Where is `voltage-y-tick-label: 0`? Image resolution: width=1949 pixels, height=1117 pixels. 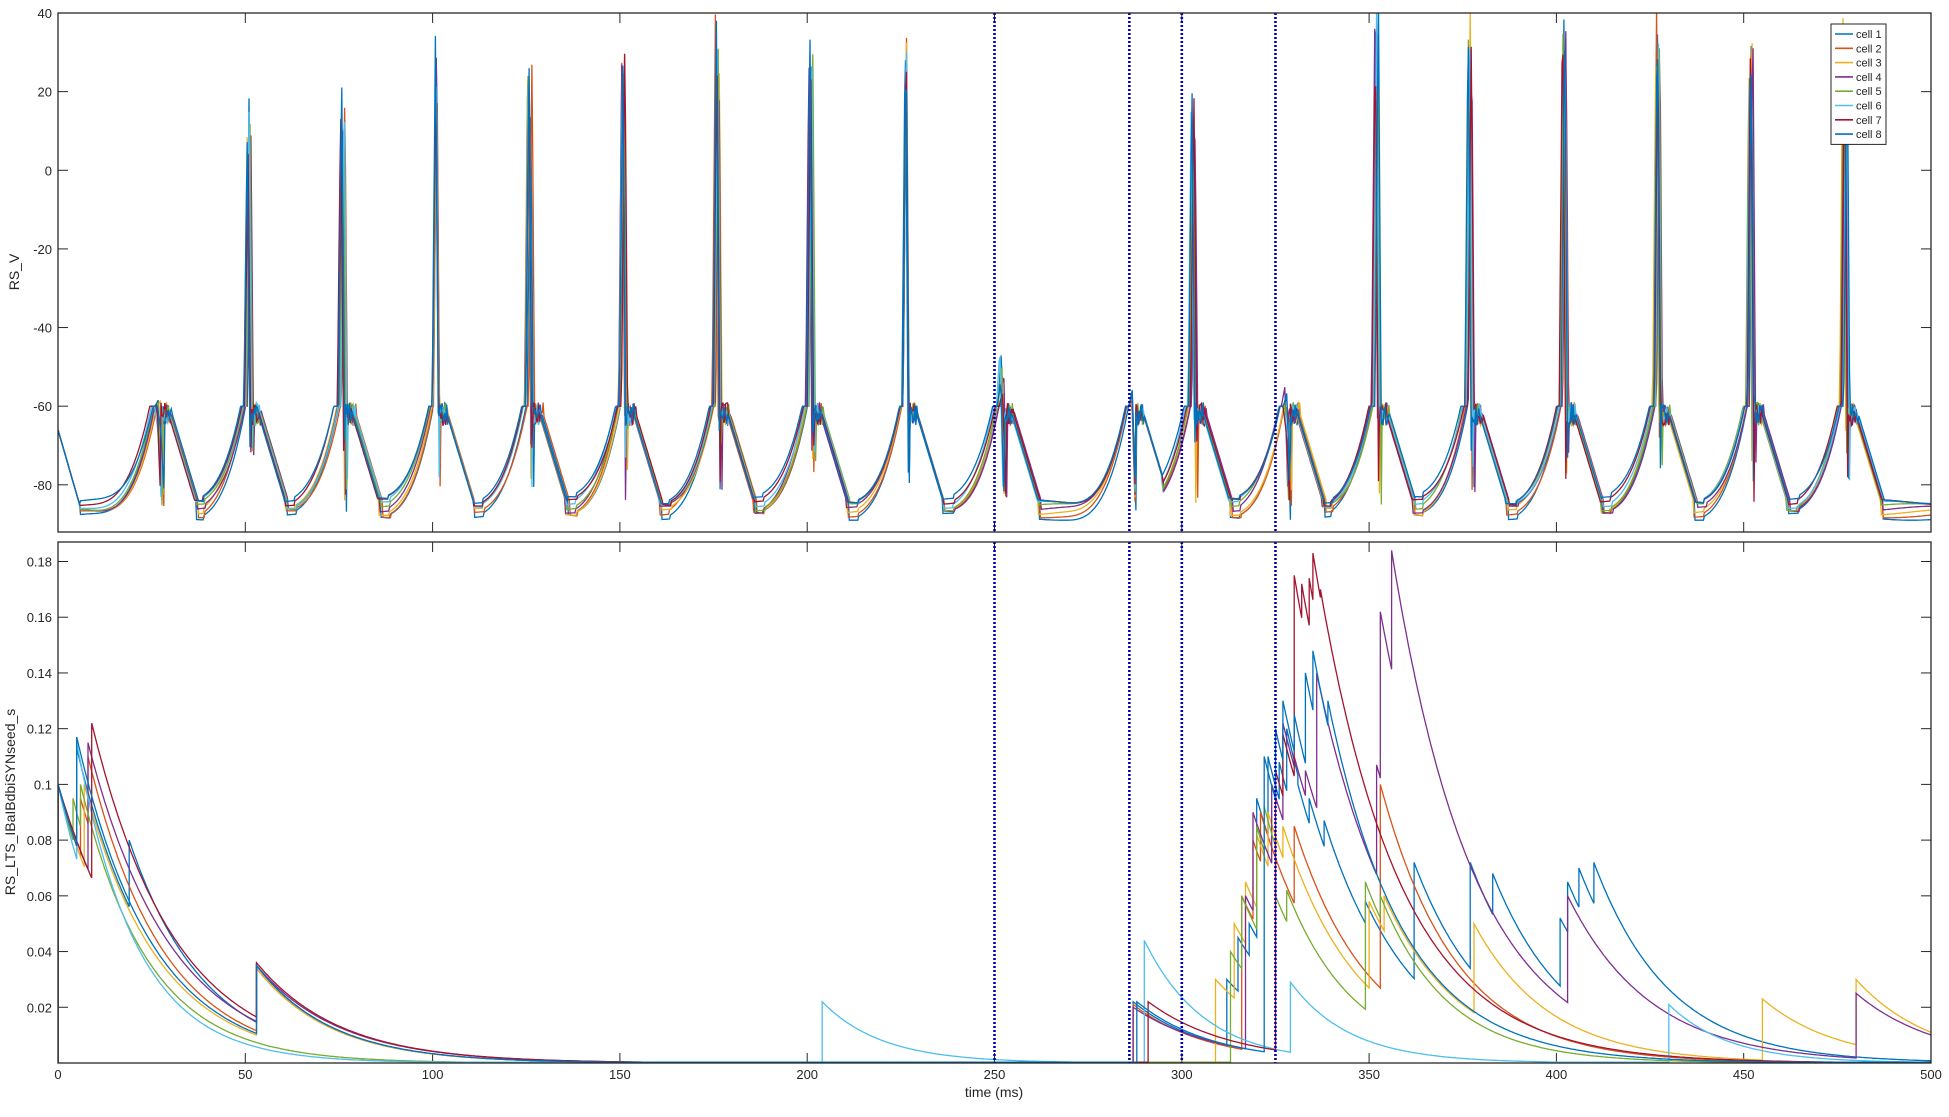
voltage-y-tick-label: 0 is located at coordinates (48, 170).